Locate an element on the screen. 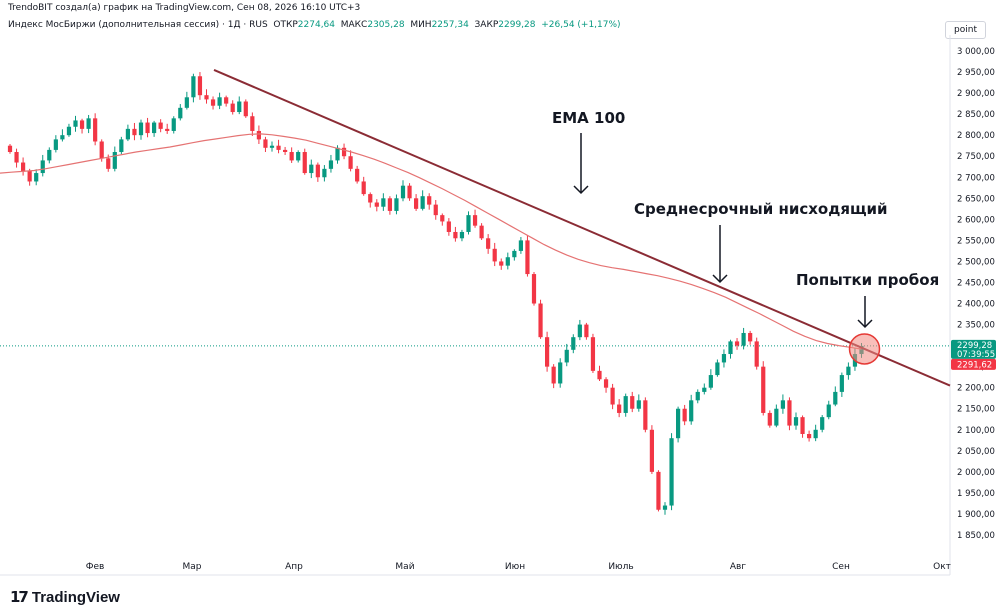 The height and width of the screenshot is (616, 1000). y-tick-label: 2 850,00 is located at coordinates (976, 115).